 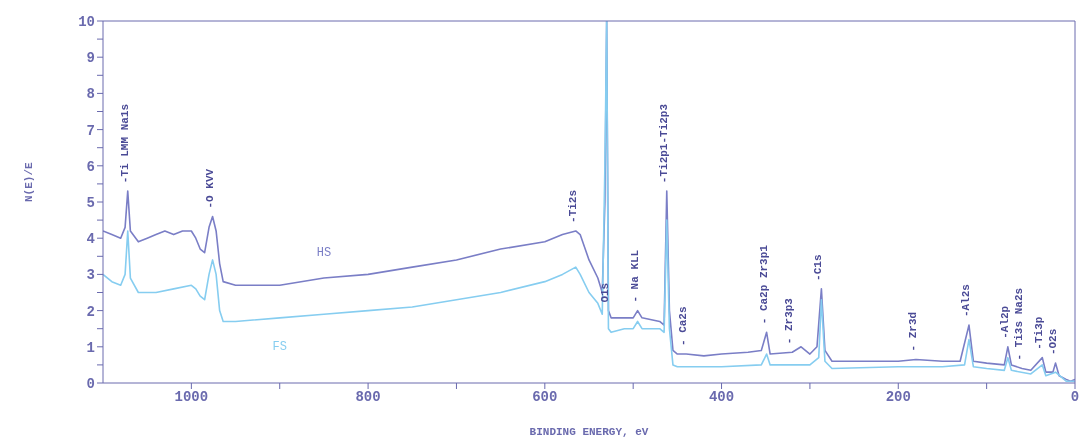 What do you see at coordinates (324, 253) in the screenshot?
I see `series-label: HS` at bounding box center [324, 253].